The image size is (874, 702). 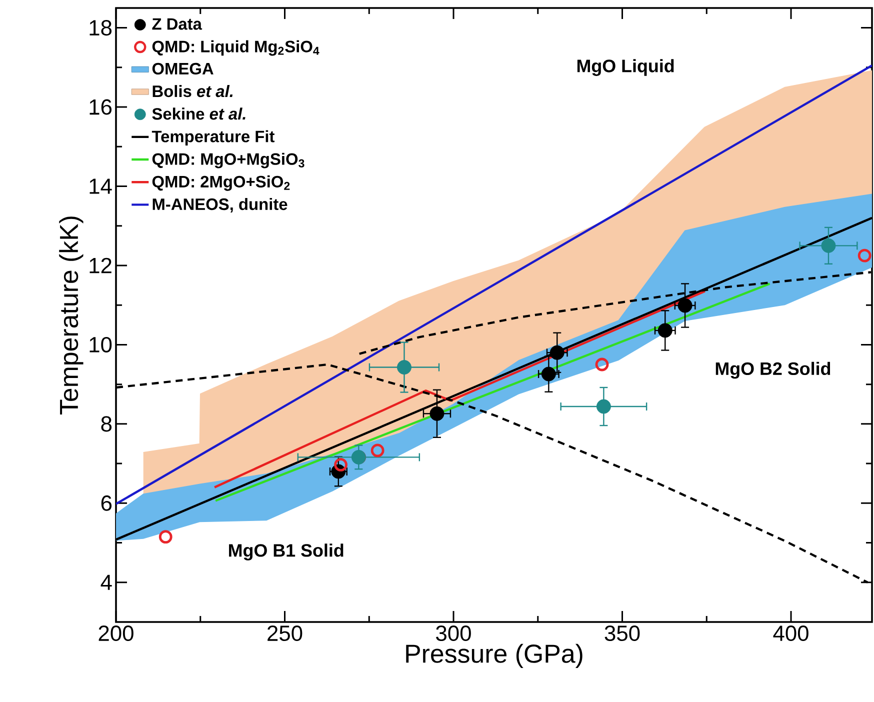 What do you see at coordinates (773, 370) in the screenshot?
I see `annotation: MgO B2 Solid` at bounding box center [773, 370].